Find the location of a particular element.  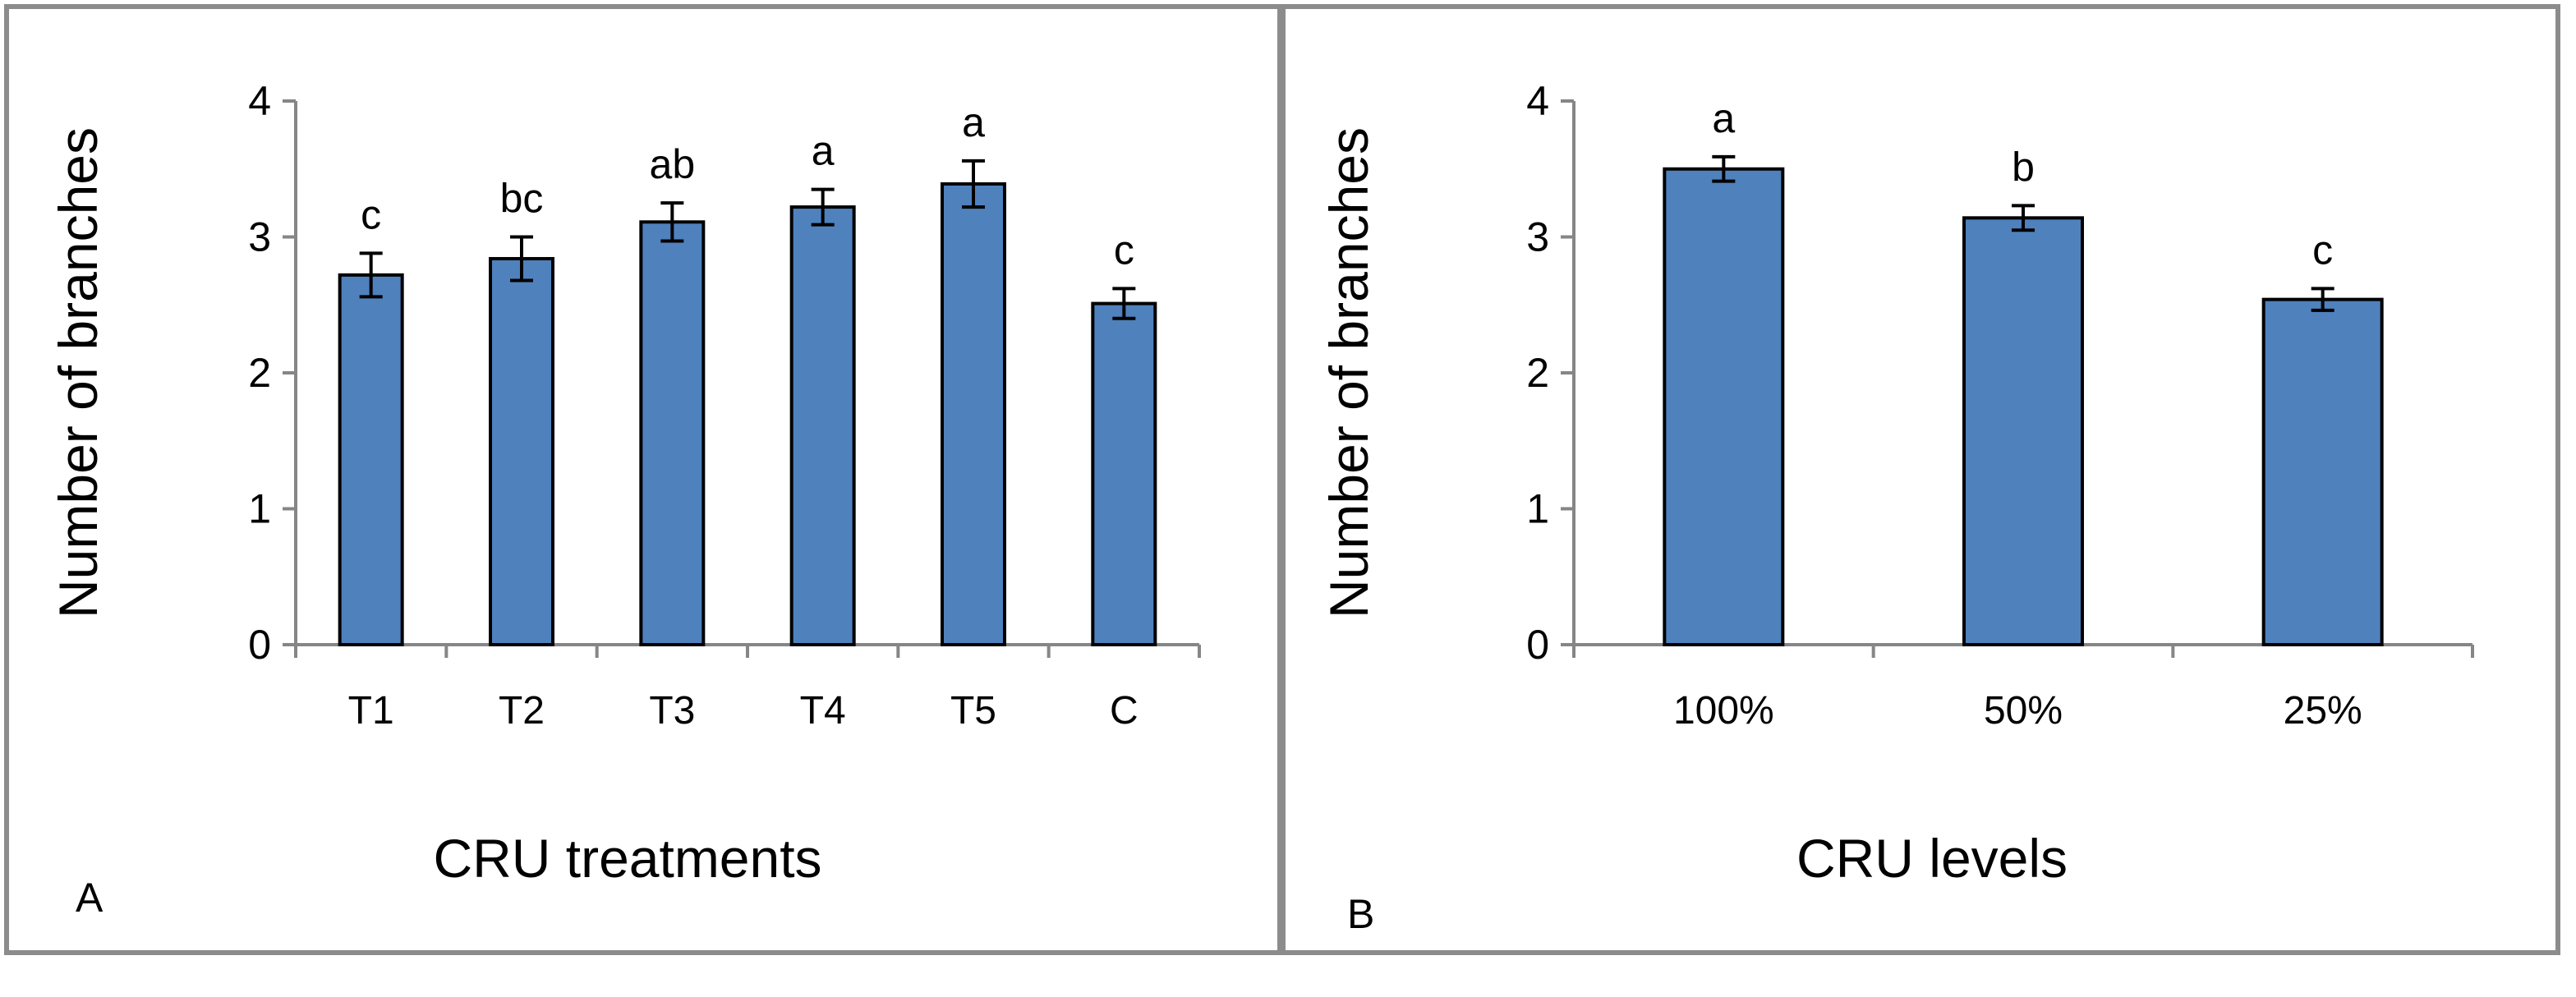

x-category-label: T4 is located at coordinates (823, 711).